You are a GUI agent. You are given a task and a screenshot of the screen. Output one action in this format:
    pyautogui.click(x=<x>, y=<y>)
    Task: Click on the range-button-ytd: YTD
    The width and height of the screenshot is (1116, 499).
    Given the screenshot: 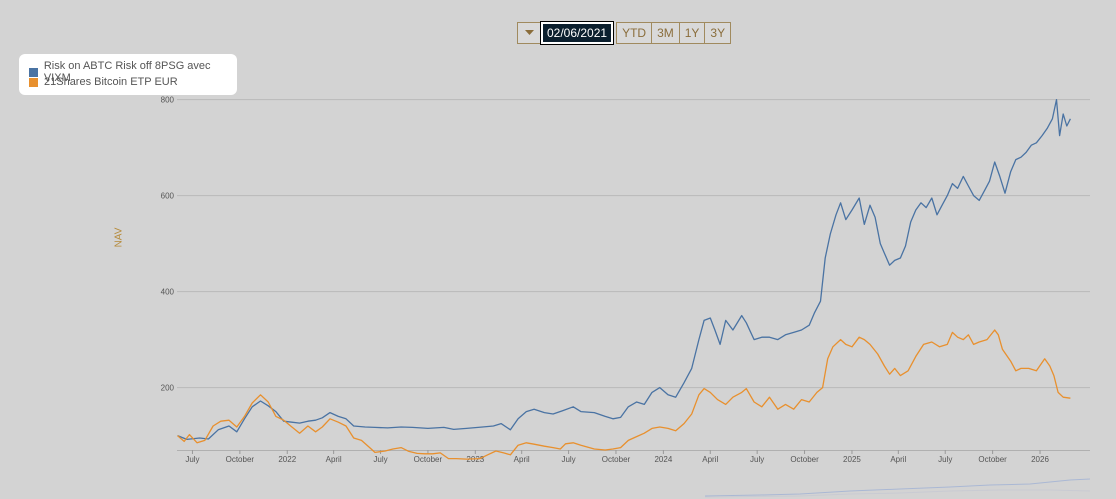 What is the action you would take?
    pyautogui.click(x=634, y=33)
    